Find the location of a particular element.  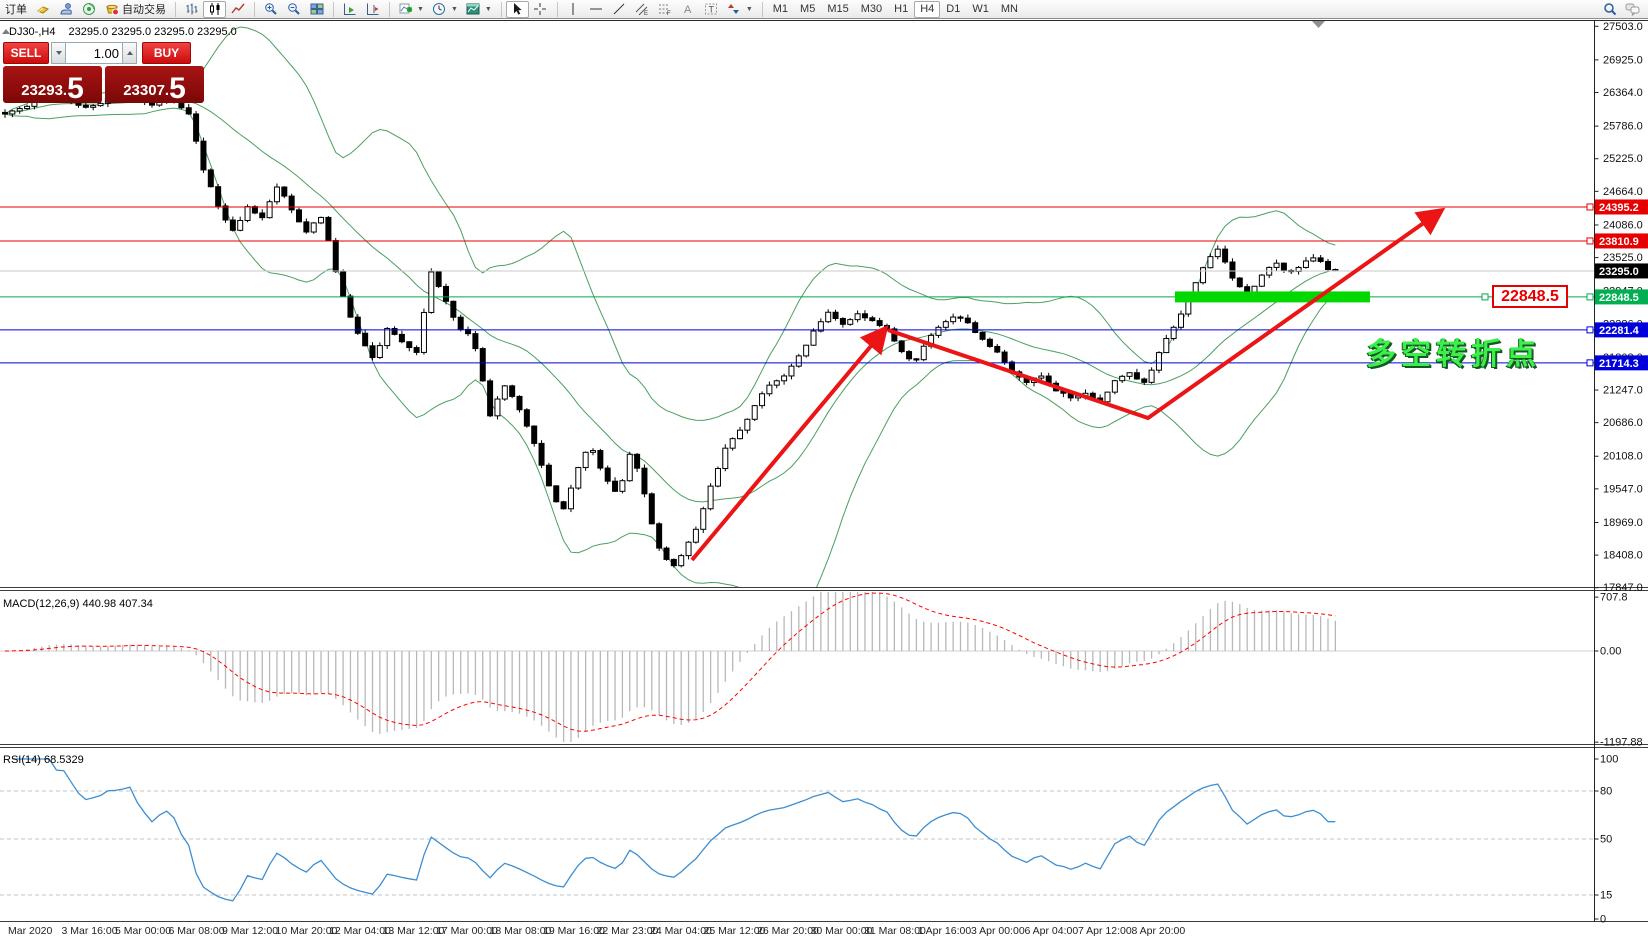

zoom-in-icon is located at coordinates (270, 9).